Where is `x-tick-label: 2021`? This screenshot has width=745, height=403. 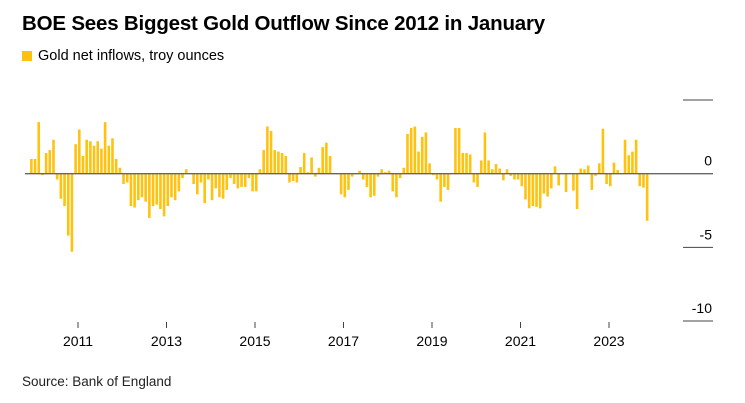 x-tick-label: 2021 is located at coordinates (520, 341).